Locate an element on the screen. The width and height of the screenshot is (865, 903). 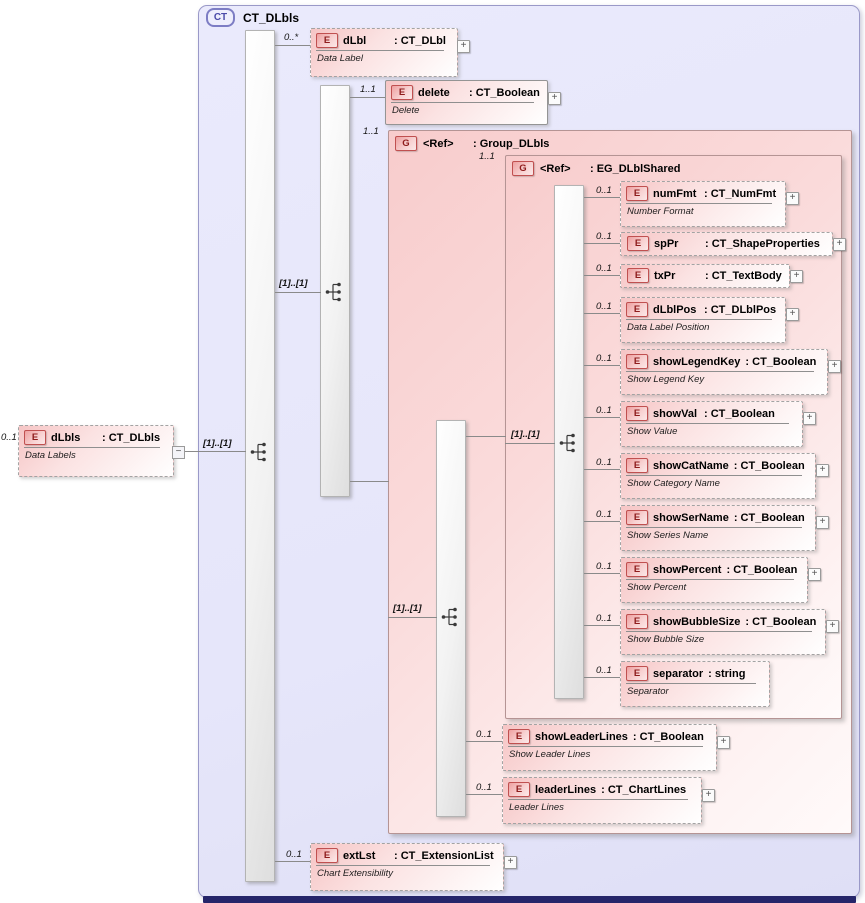
sequence-bar-shared is located at coordinates (569, 442).